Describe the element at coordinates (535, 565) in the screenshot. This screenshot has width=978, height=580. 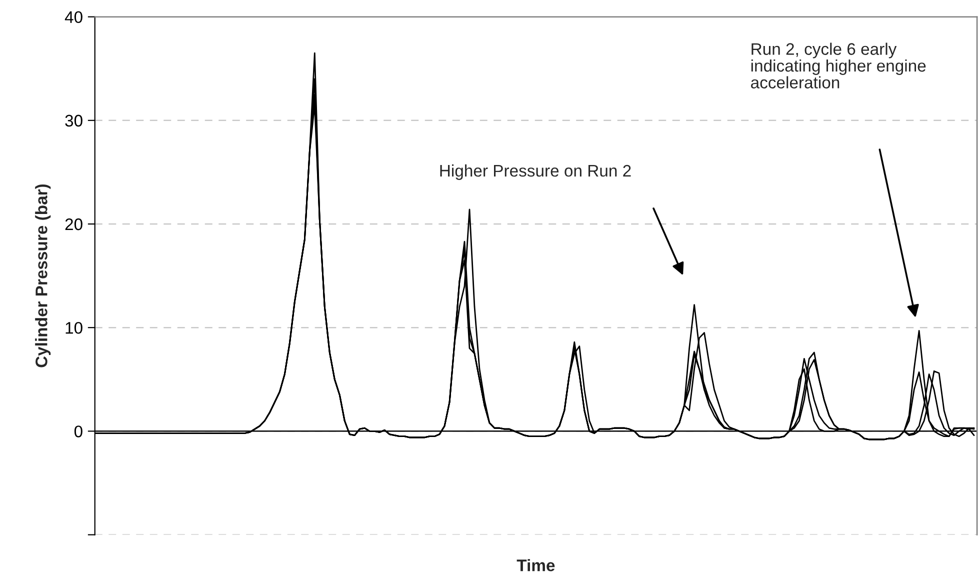
I see `x-axis-title: Time` at that location.